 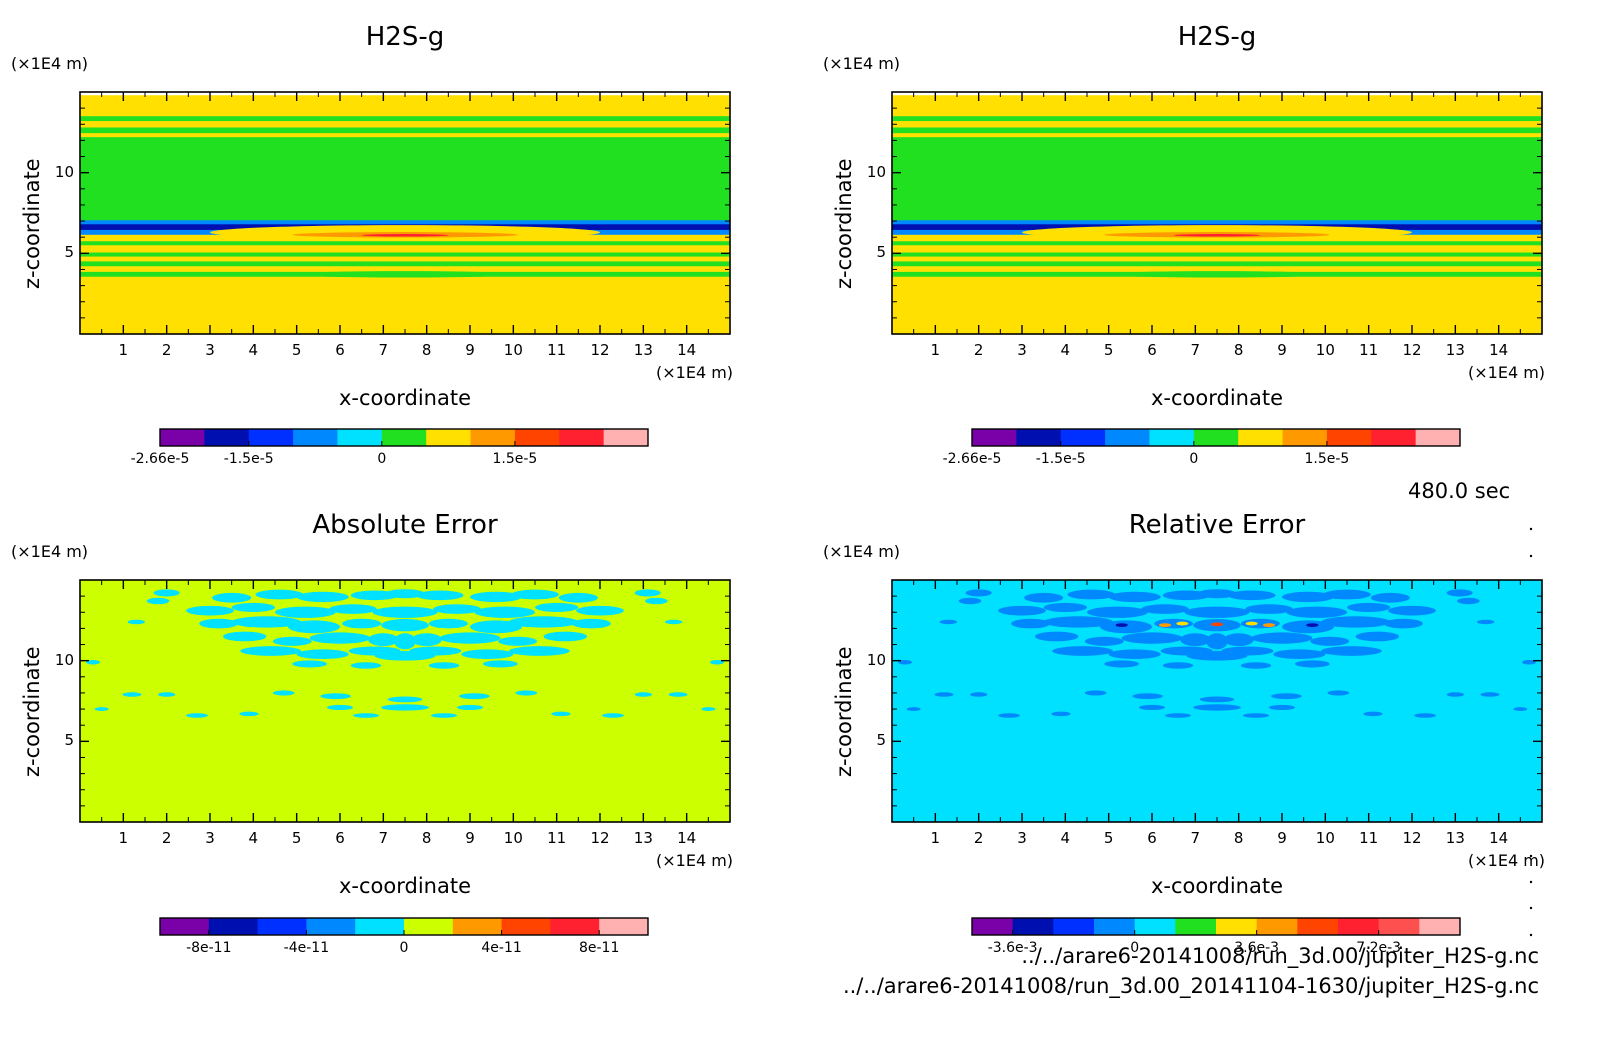 What do you see at coordinates (1108, 350) in the screenshot?
I see `x-tick-label: 5` at bounding box center [1108, 350].